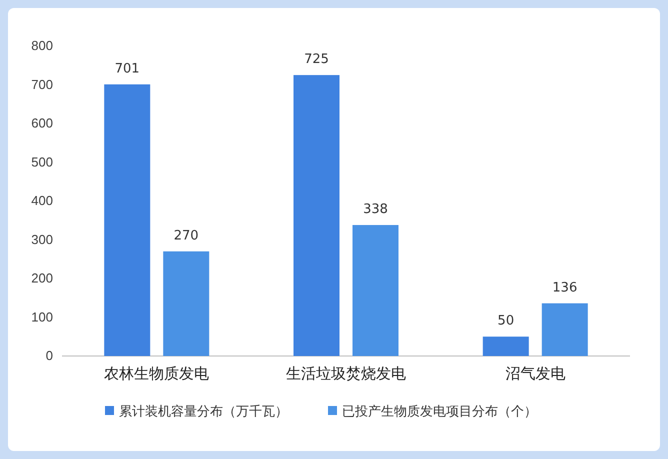 Image resolution: width=668 pixels, height=459 pixels. Describe the element at coordinates (316, 60) in the screenshot. I see `data-label: 725` at that location.